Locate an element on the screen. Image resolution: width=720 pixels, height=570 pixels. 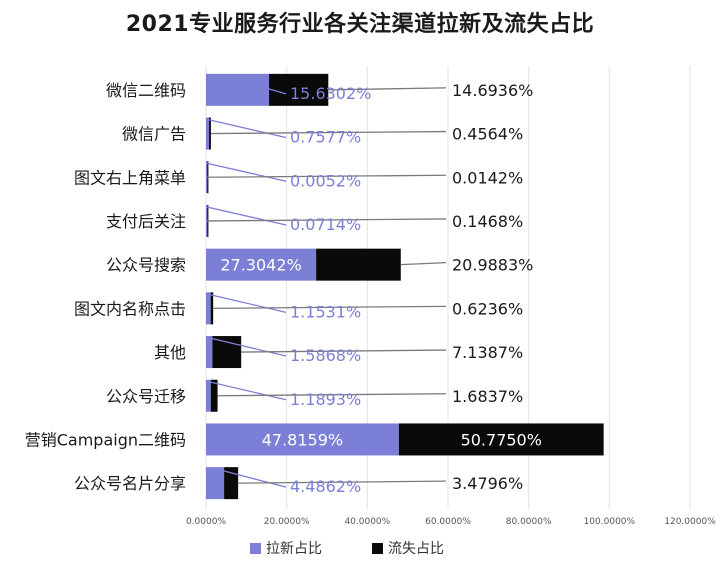
data-label-new: 47.8159% is located at coordinates (302, 439).